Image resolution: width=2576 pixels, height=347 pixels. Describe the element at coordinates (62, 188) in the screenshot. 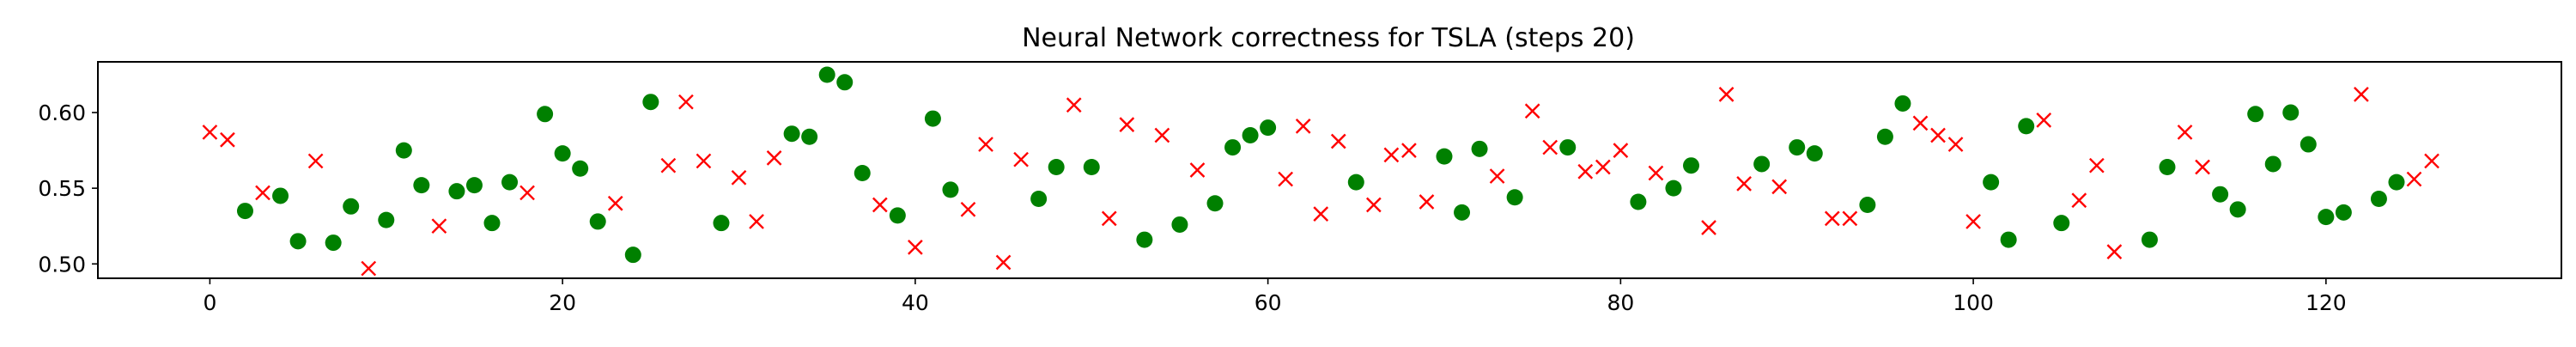

I see `y-tick-label: 0.55` at that location.